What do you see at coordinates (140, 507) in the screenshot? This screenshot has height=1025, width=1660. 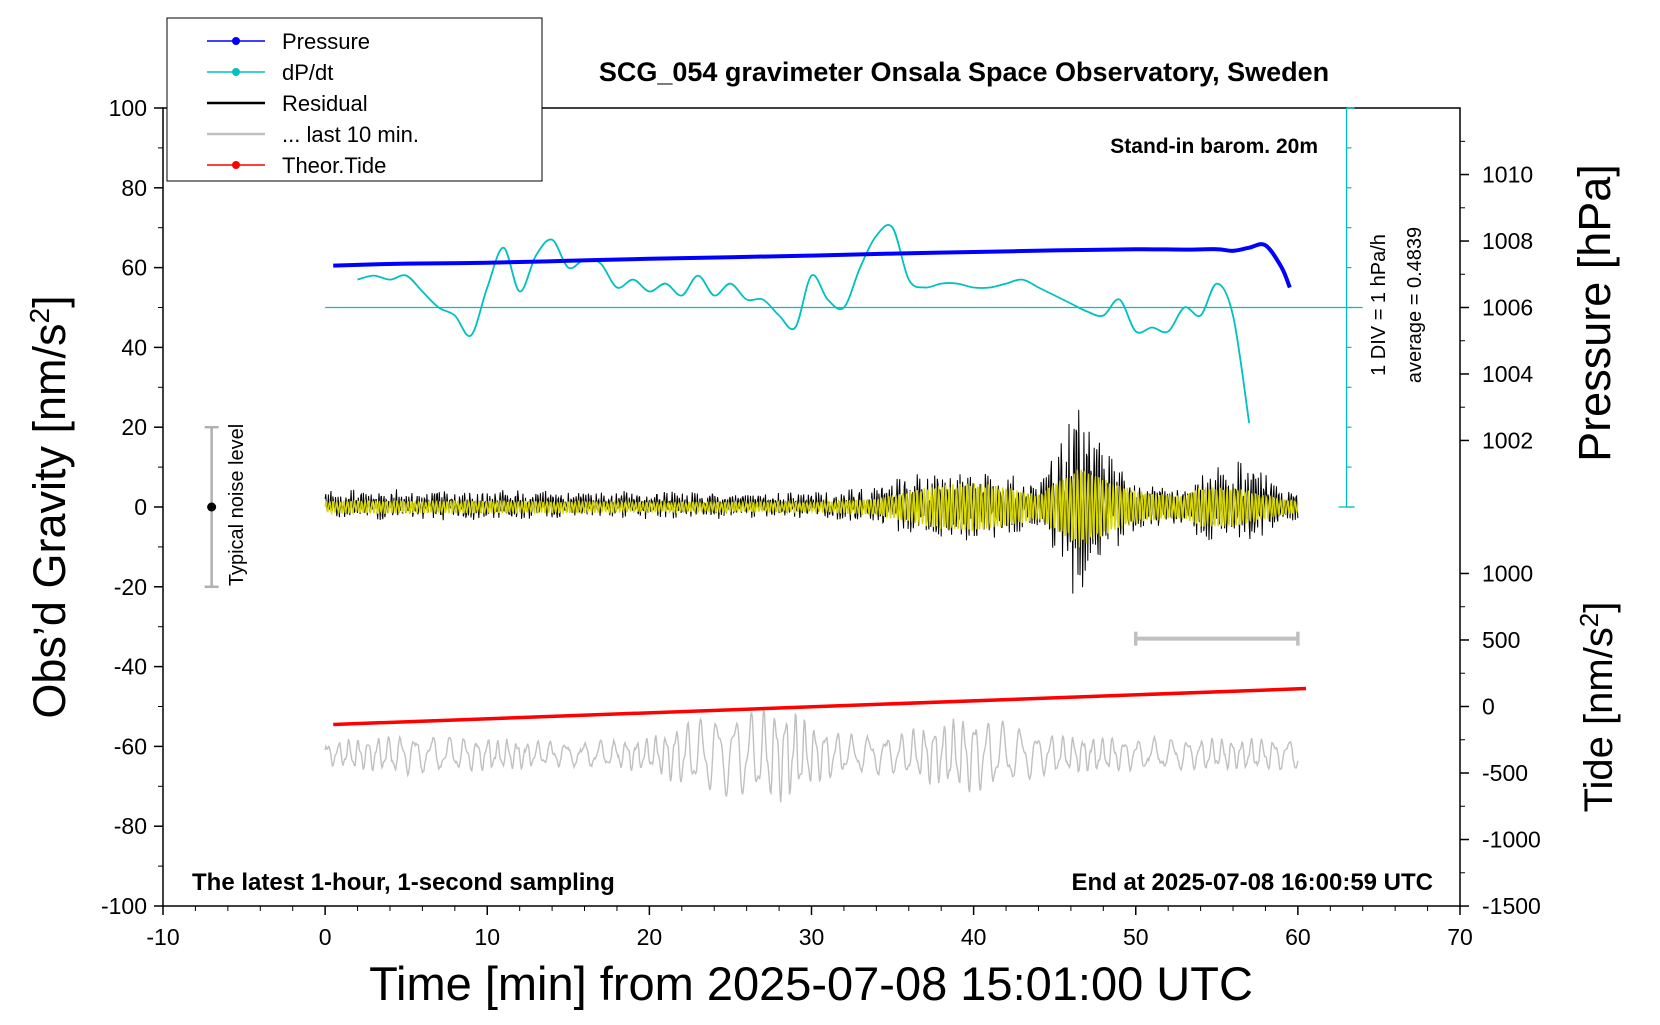 I see `y-tick-label: 0` at bounding box center [140, 507].